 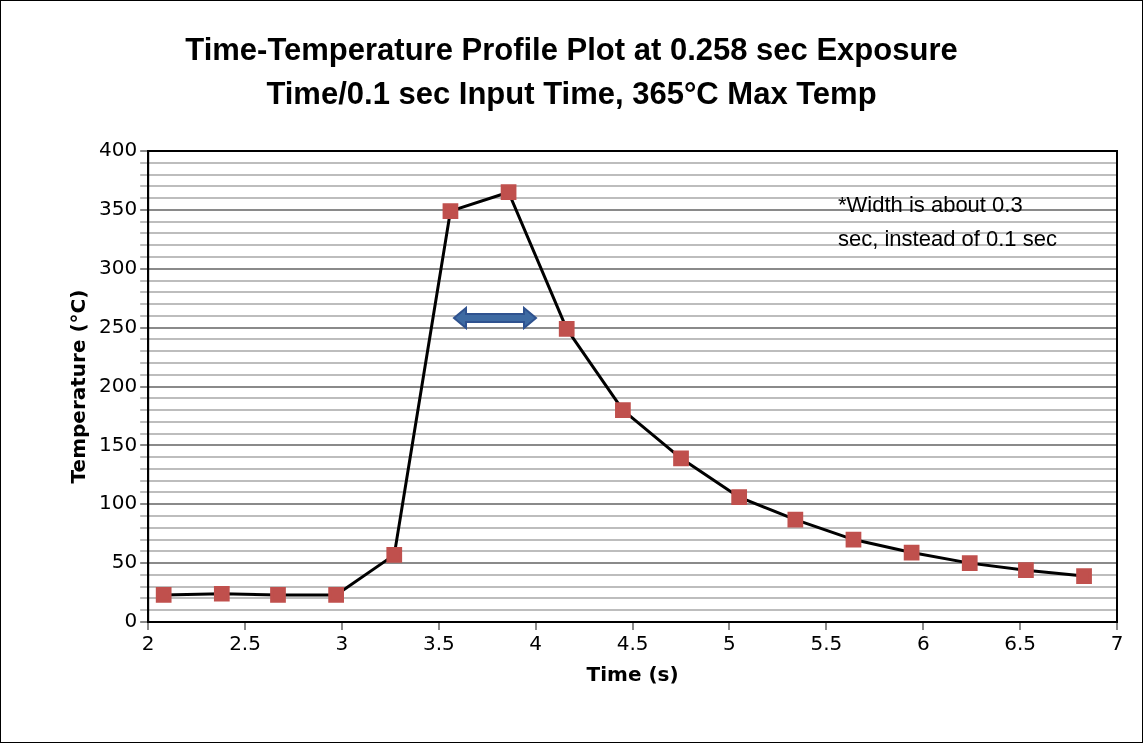 I want to click on x-tick-label: 6.5, so click(x=1020, y=643).